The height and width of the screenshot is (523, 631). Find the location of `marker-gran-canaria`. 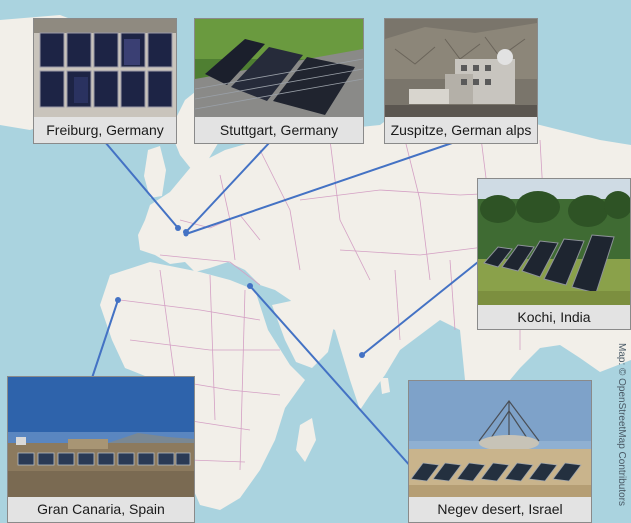

marker-gran-canaria is located at coordinates (118, 300).